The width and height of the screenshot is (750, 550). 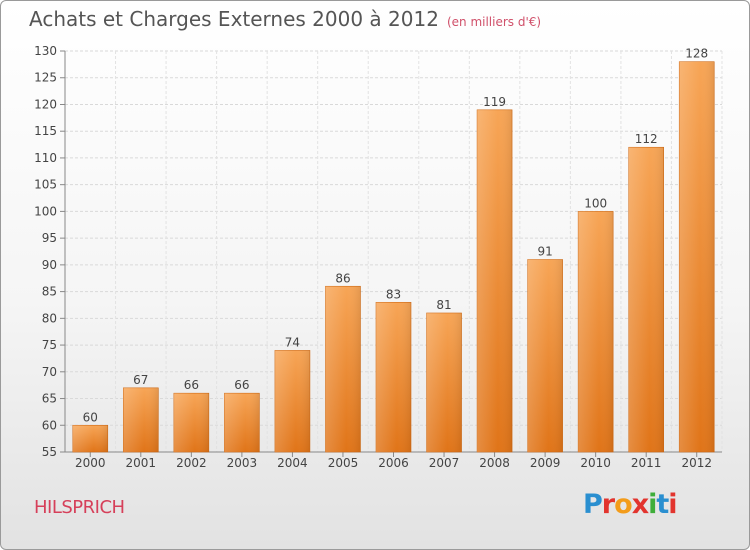 What do you see at coordinates (49, 292) in the screenshot?
I see `y-tick-label: 85` at bounding box center [49, 292].